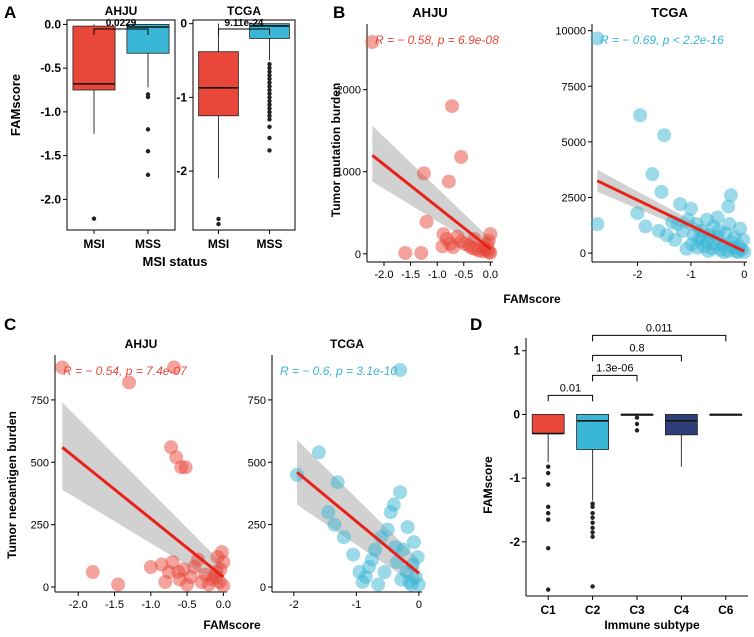 The image size is (754, 637). What do you see at coordinates (218, 244) in the screenshot?
I see `x-tick-label-msi: MSI` at bounding box center [218, 244].